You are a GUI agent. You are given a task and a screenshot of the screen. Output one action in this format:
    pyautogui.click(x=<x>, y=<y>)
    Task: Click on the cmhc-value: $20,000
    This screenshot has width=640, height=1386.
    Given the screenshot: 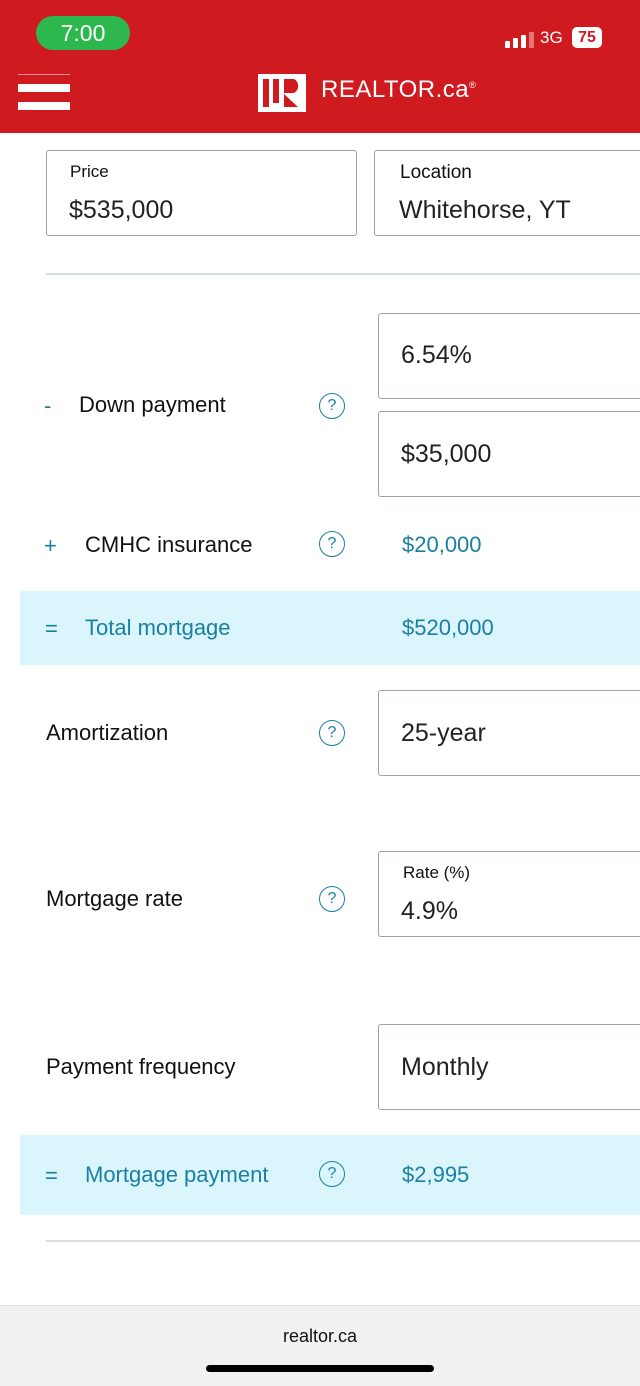 What is the action you would take?
    pyautogui.click(x=442, y=544)
    